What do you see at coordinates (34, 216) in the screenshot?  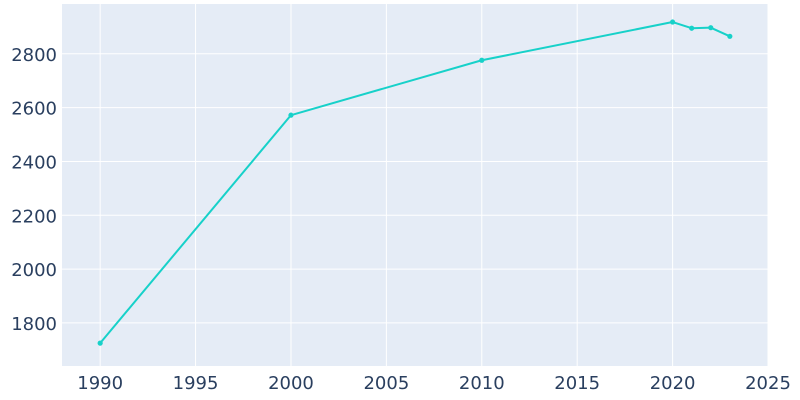 I see `y-tick-label: 2200` at bounding box center [34, 216].